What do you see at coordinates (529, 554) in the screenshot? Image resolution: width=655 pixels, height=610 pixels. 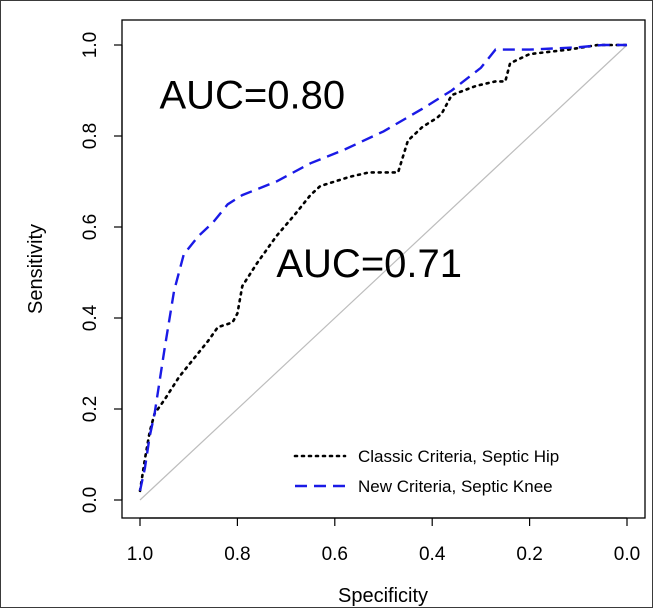 I see `x-tick-label: 0.2` at bounding box center [529, 554].